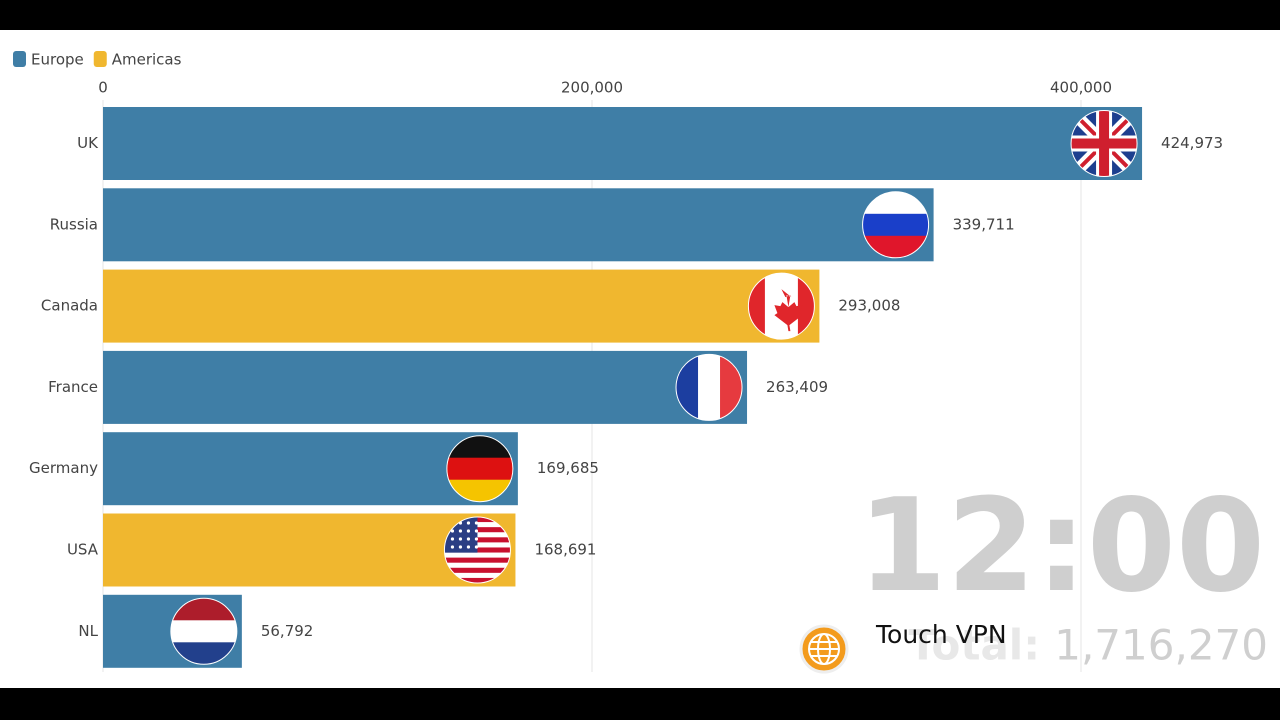 The width and height of the screenshot is (1280, 720). Describe the element at coordinates (147, 60) in the screenshot. I see `legend-label: Americas` at that location.